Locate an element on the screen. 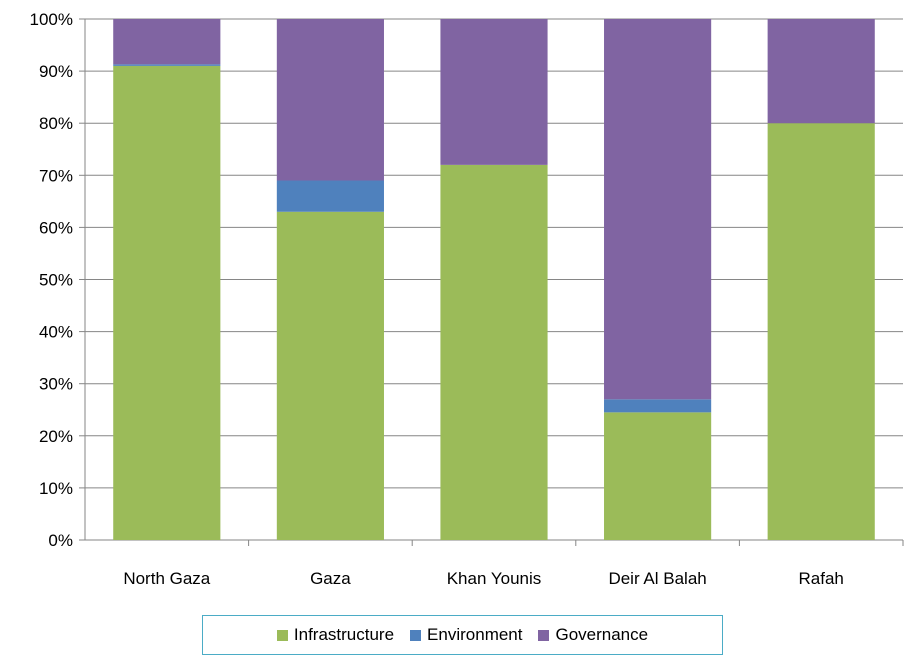  x-tick-label: Rafah is located at coordinates (821, 578).